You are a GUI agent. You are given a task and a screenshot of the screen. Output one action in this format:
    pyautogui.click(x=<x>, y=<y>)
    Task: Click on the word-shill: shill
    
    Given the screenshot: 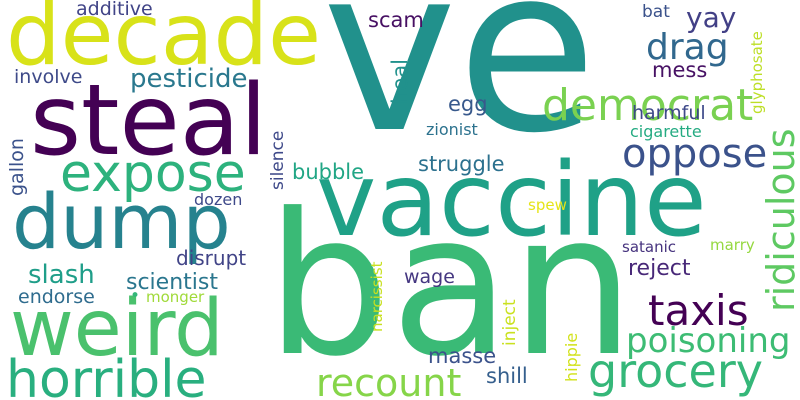 What is the action you would take?
    pyautogui.click(x=507, y=376)
    